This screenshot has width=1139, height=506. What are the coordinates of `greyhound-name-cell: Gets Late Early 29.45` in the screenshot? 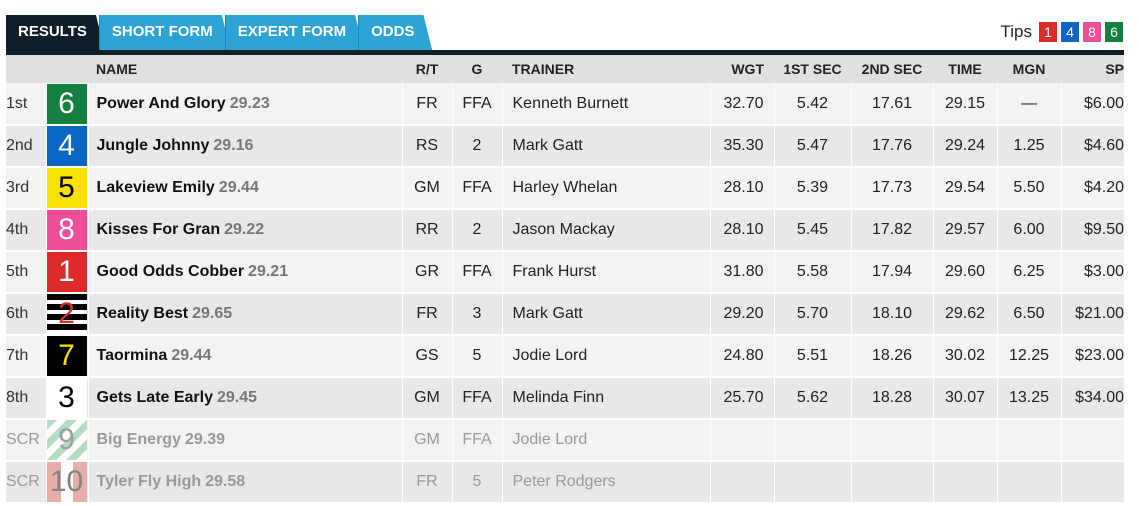 It's located at (244, 398).